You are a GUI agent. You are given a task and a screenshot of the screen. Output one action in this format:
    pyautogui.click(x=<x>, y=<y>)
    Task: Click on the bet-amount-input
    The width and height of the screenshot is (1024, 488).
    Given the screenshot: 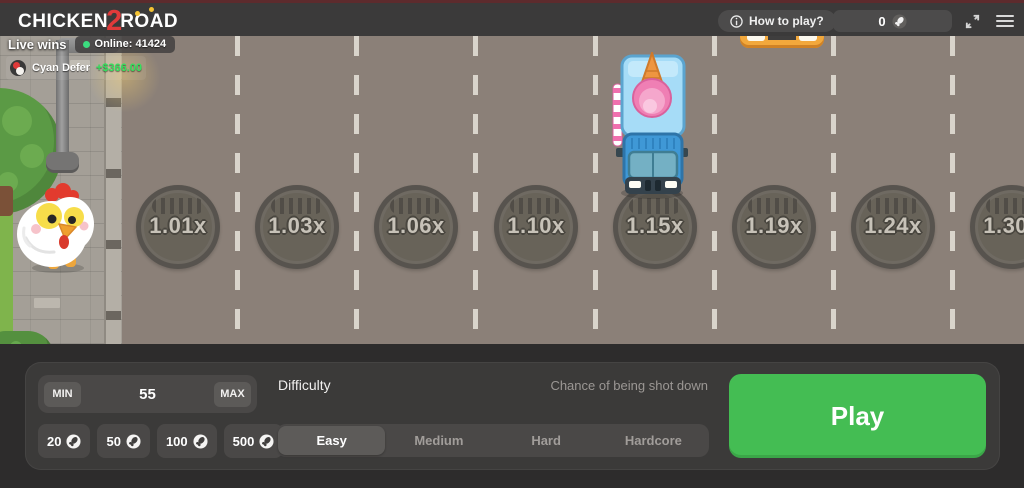 What is the action you would take?
    pyautogui.click(x=147, y=394)
    